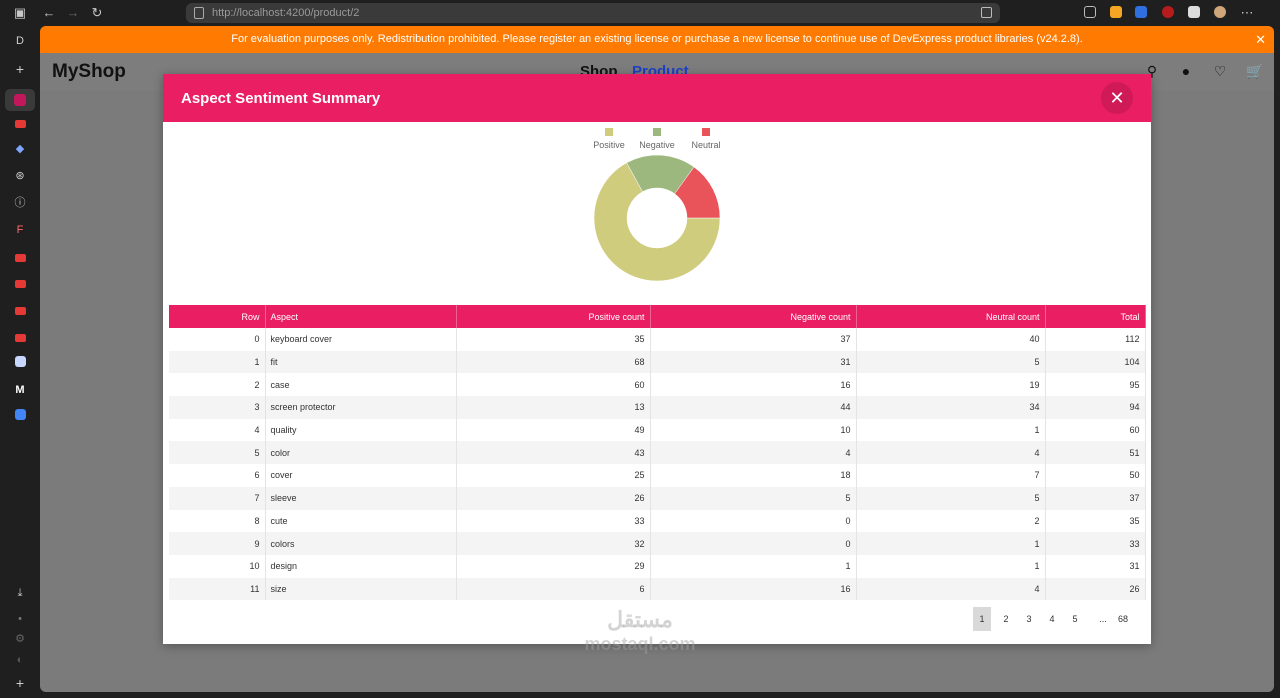 Image resolution: width=1280 pixels, height=698 pixels. I want to click on account-icon: ●, so click(1186, 71).